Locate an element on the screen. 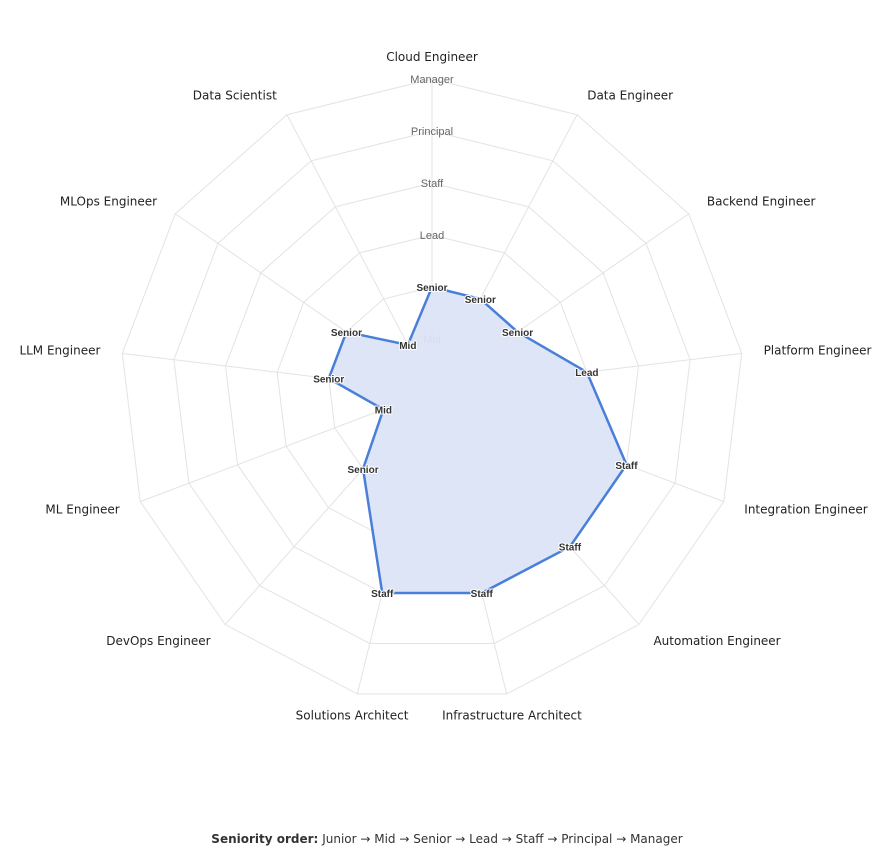 The width and height of the screenshot is (894, 865). ring-label-staff: Staff is located at coordinates (432, 184).